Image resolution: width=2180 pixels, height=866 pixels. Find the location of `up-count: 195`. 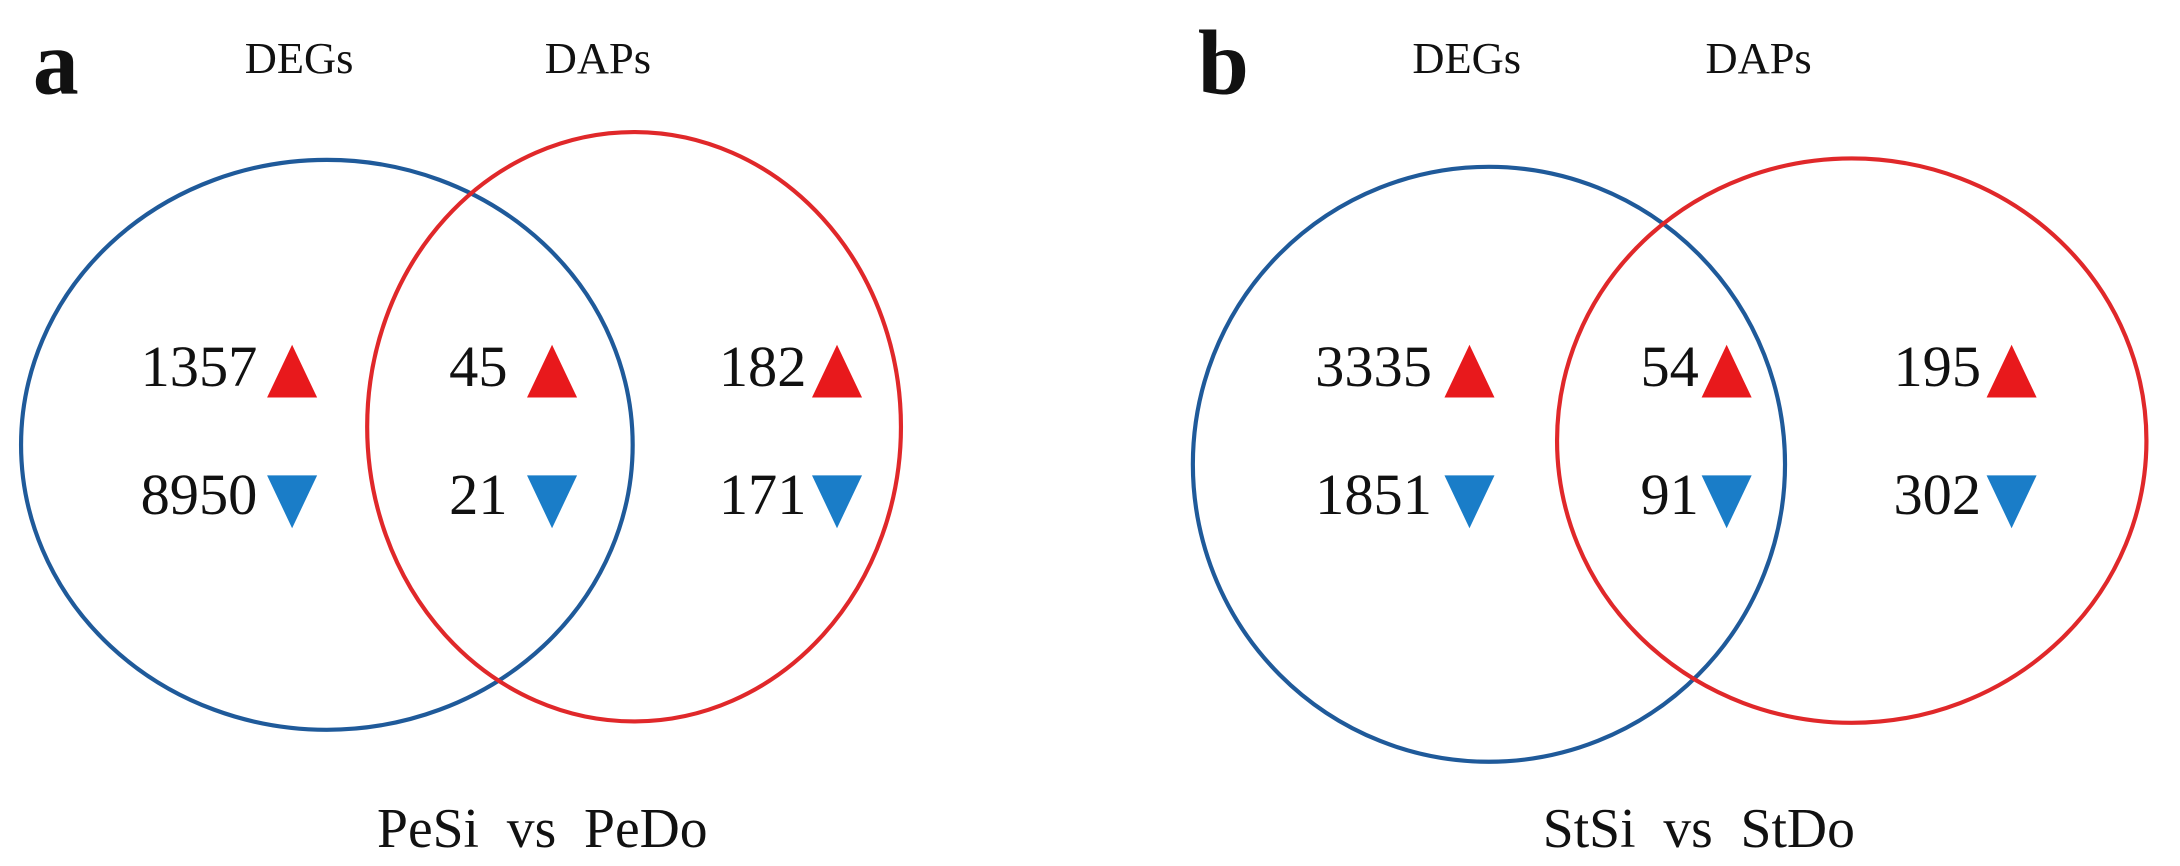

up-count: 195 is located at coordinates (1937, 366).